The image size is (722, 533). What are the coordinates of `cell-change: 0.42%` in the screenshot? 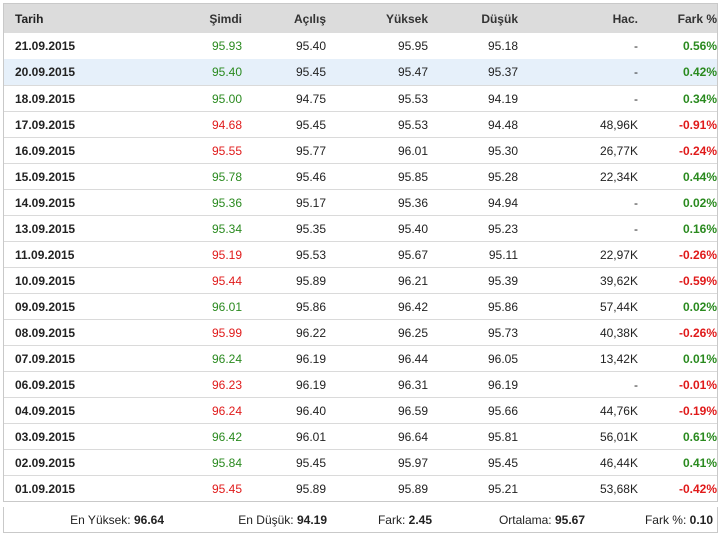 It's located at (699, 72).